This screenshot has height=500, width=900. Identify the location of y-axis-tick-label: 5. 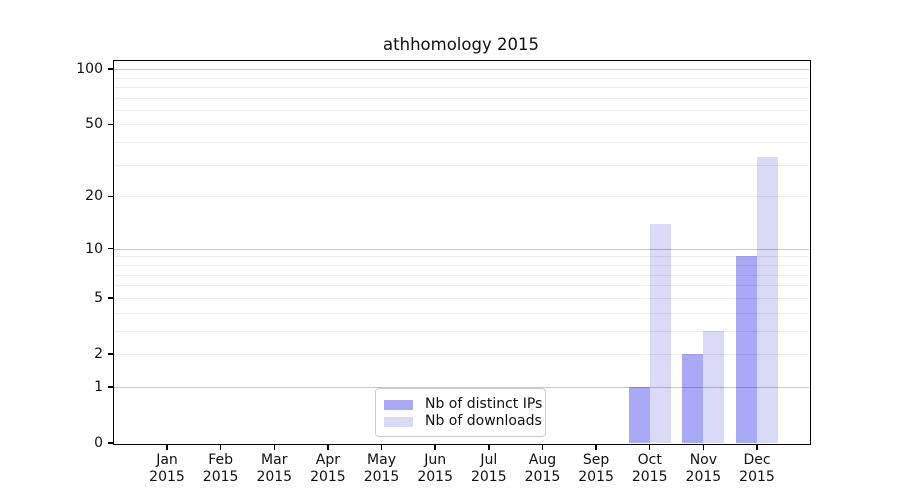
(98, 297).